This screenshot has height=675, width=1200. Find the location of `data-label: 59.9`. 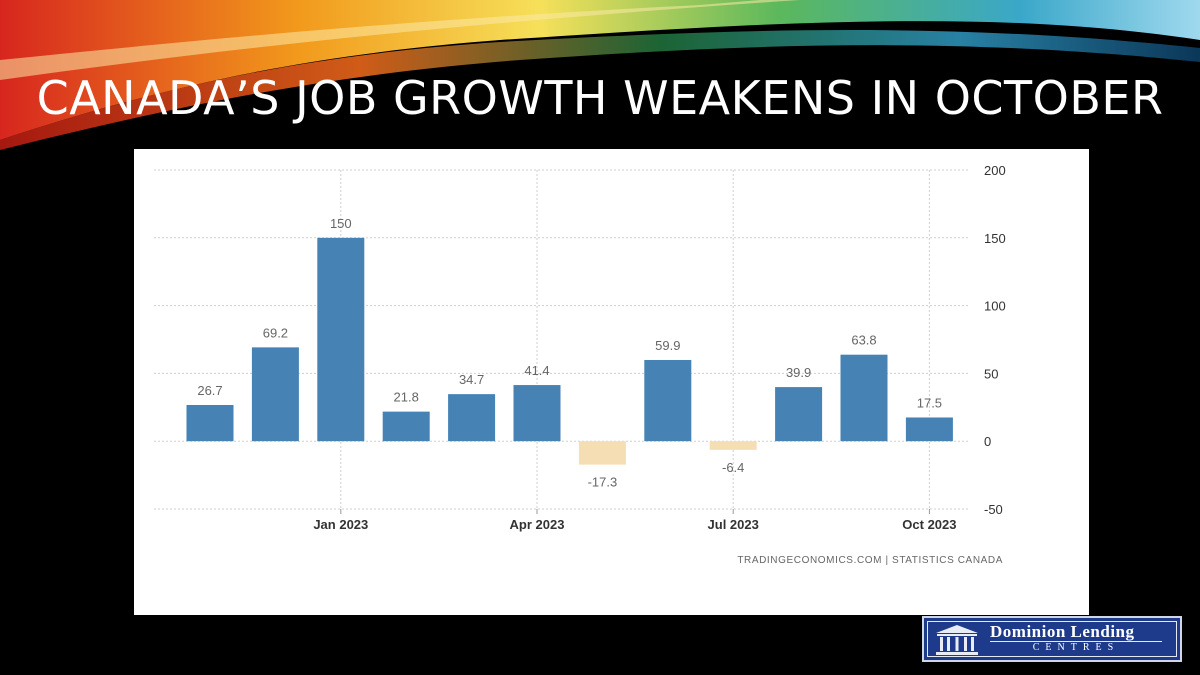

data-label: 59.9 is located at coordinates (667, 345).